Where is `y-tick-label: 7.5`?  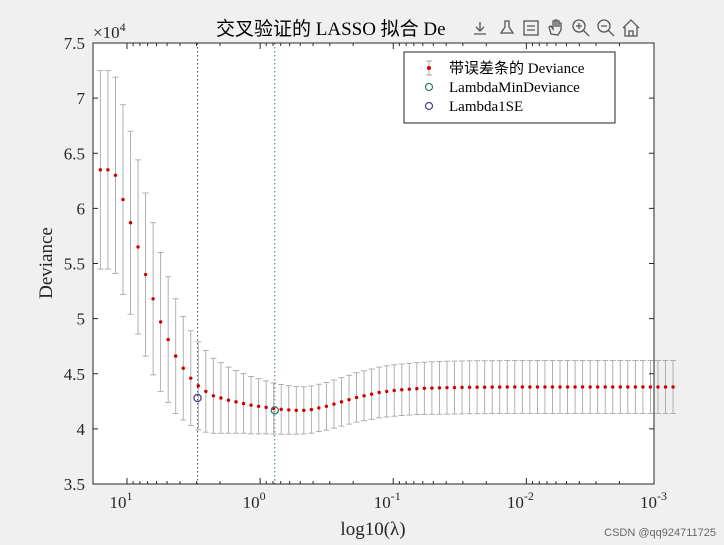 y-tick-label: 7.5 is located at coordinates (74, 43).